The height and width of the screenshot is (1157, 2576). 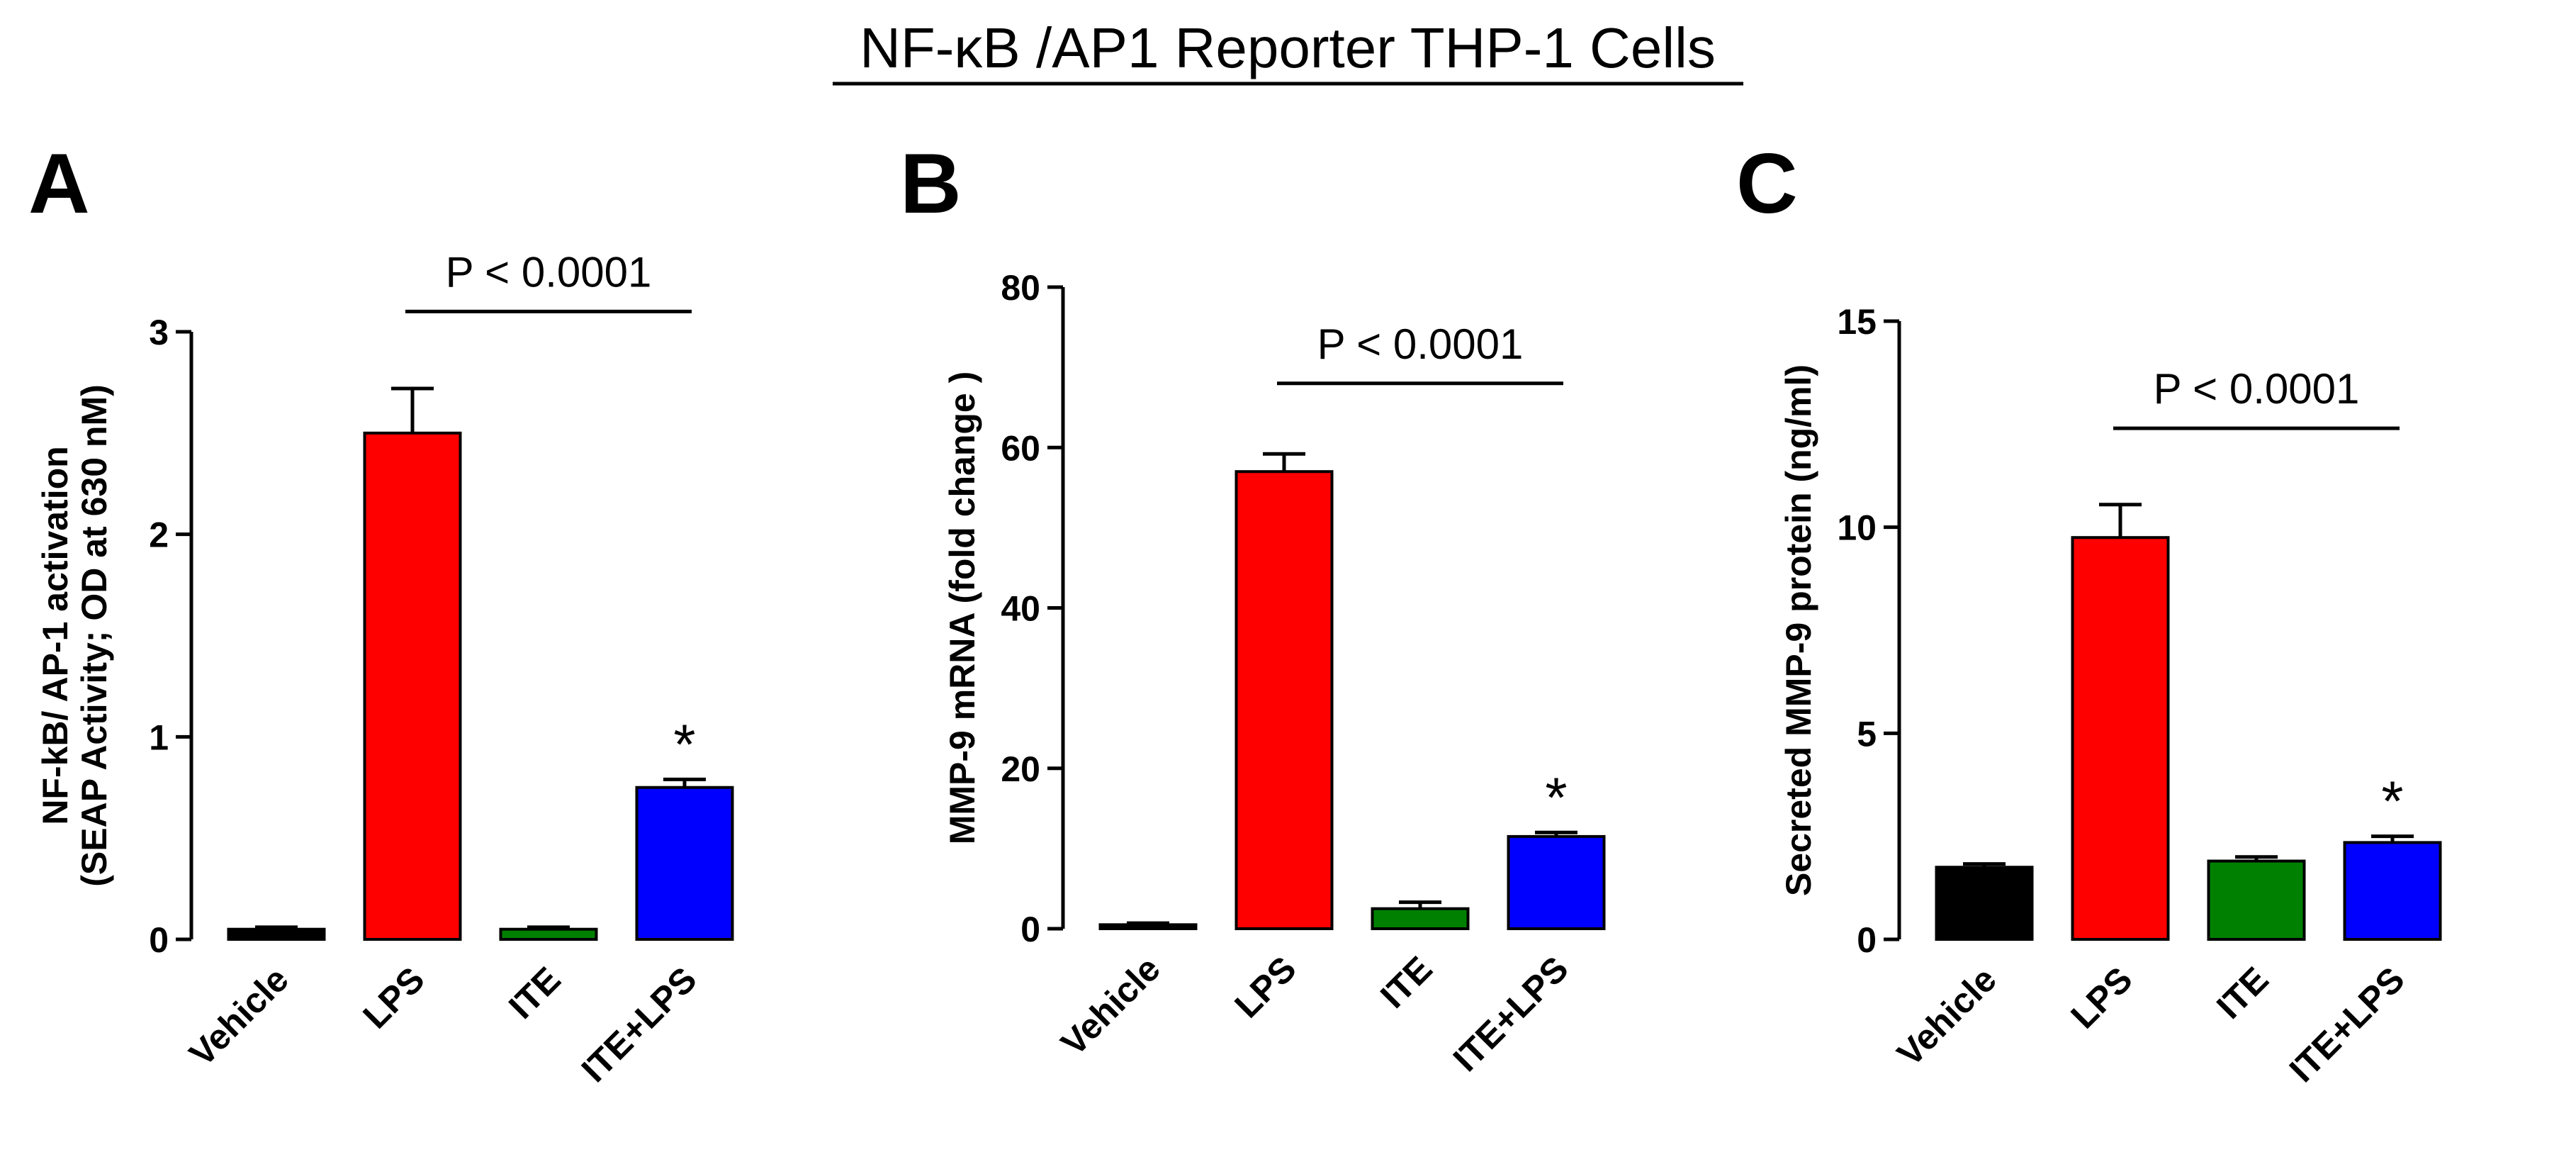 What do you see at coordinates (1867, 734) in the screenshot?
I see `y-tick-label: 5` at bounding box center [1867, 734].